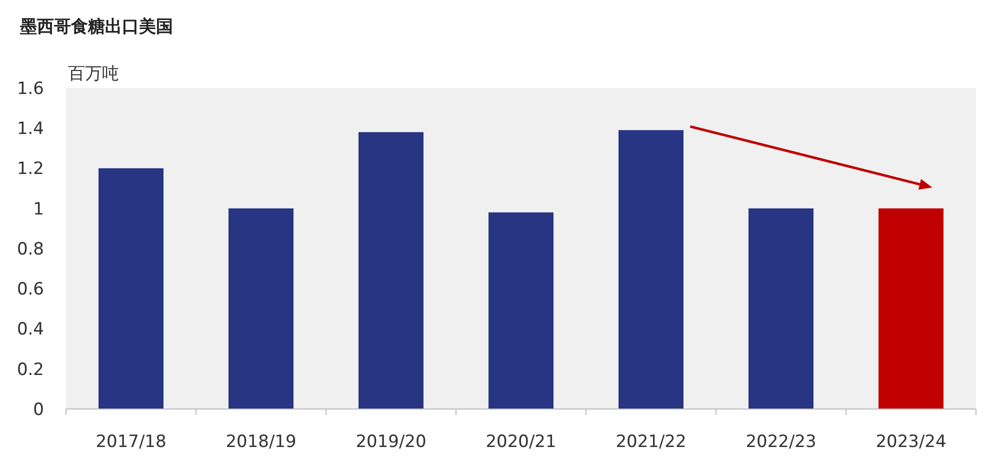 This screenshot has height=468, width=996. What do you see at coordinates (30, 88) in the screenshot?
I see `y-tick-label: 1.6` at bounding box center [30, 88].